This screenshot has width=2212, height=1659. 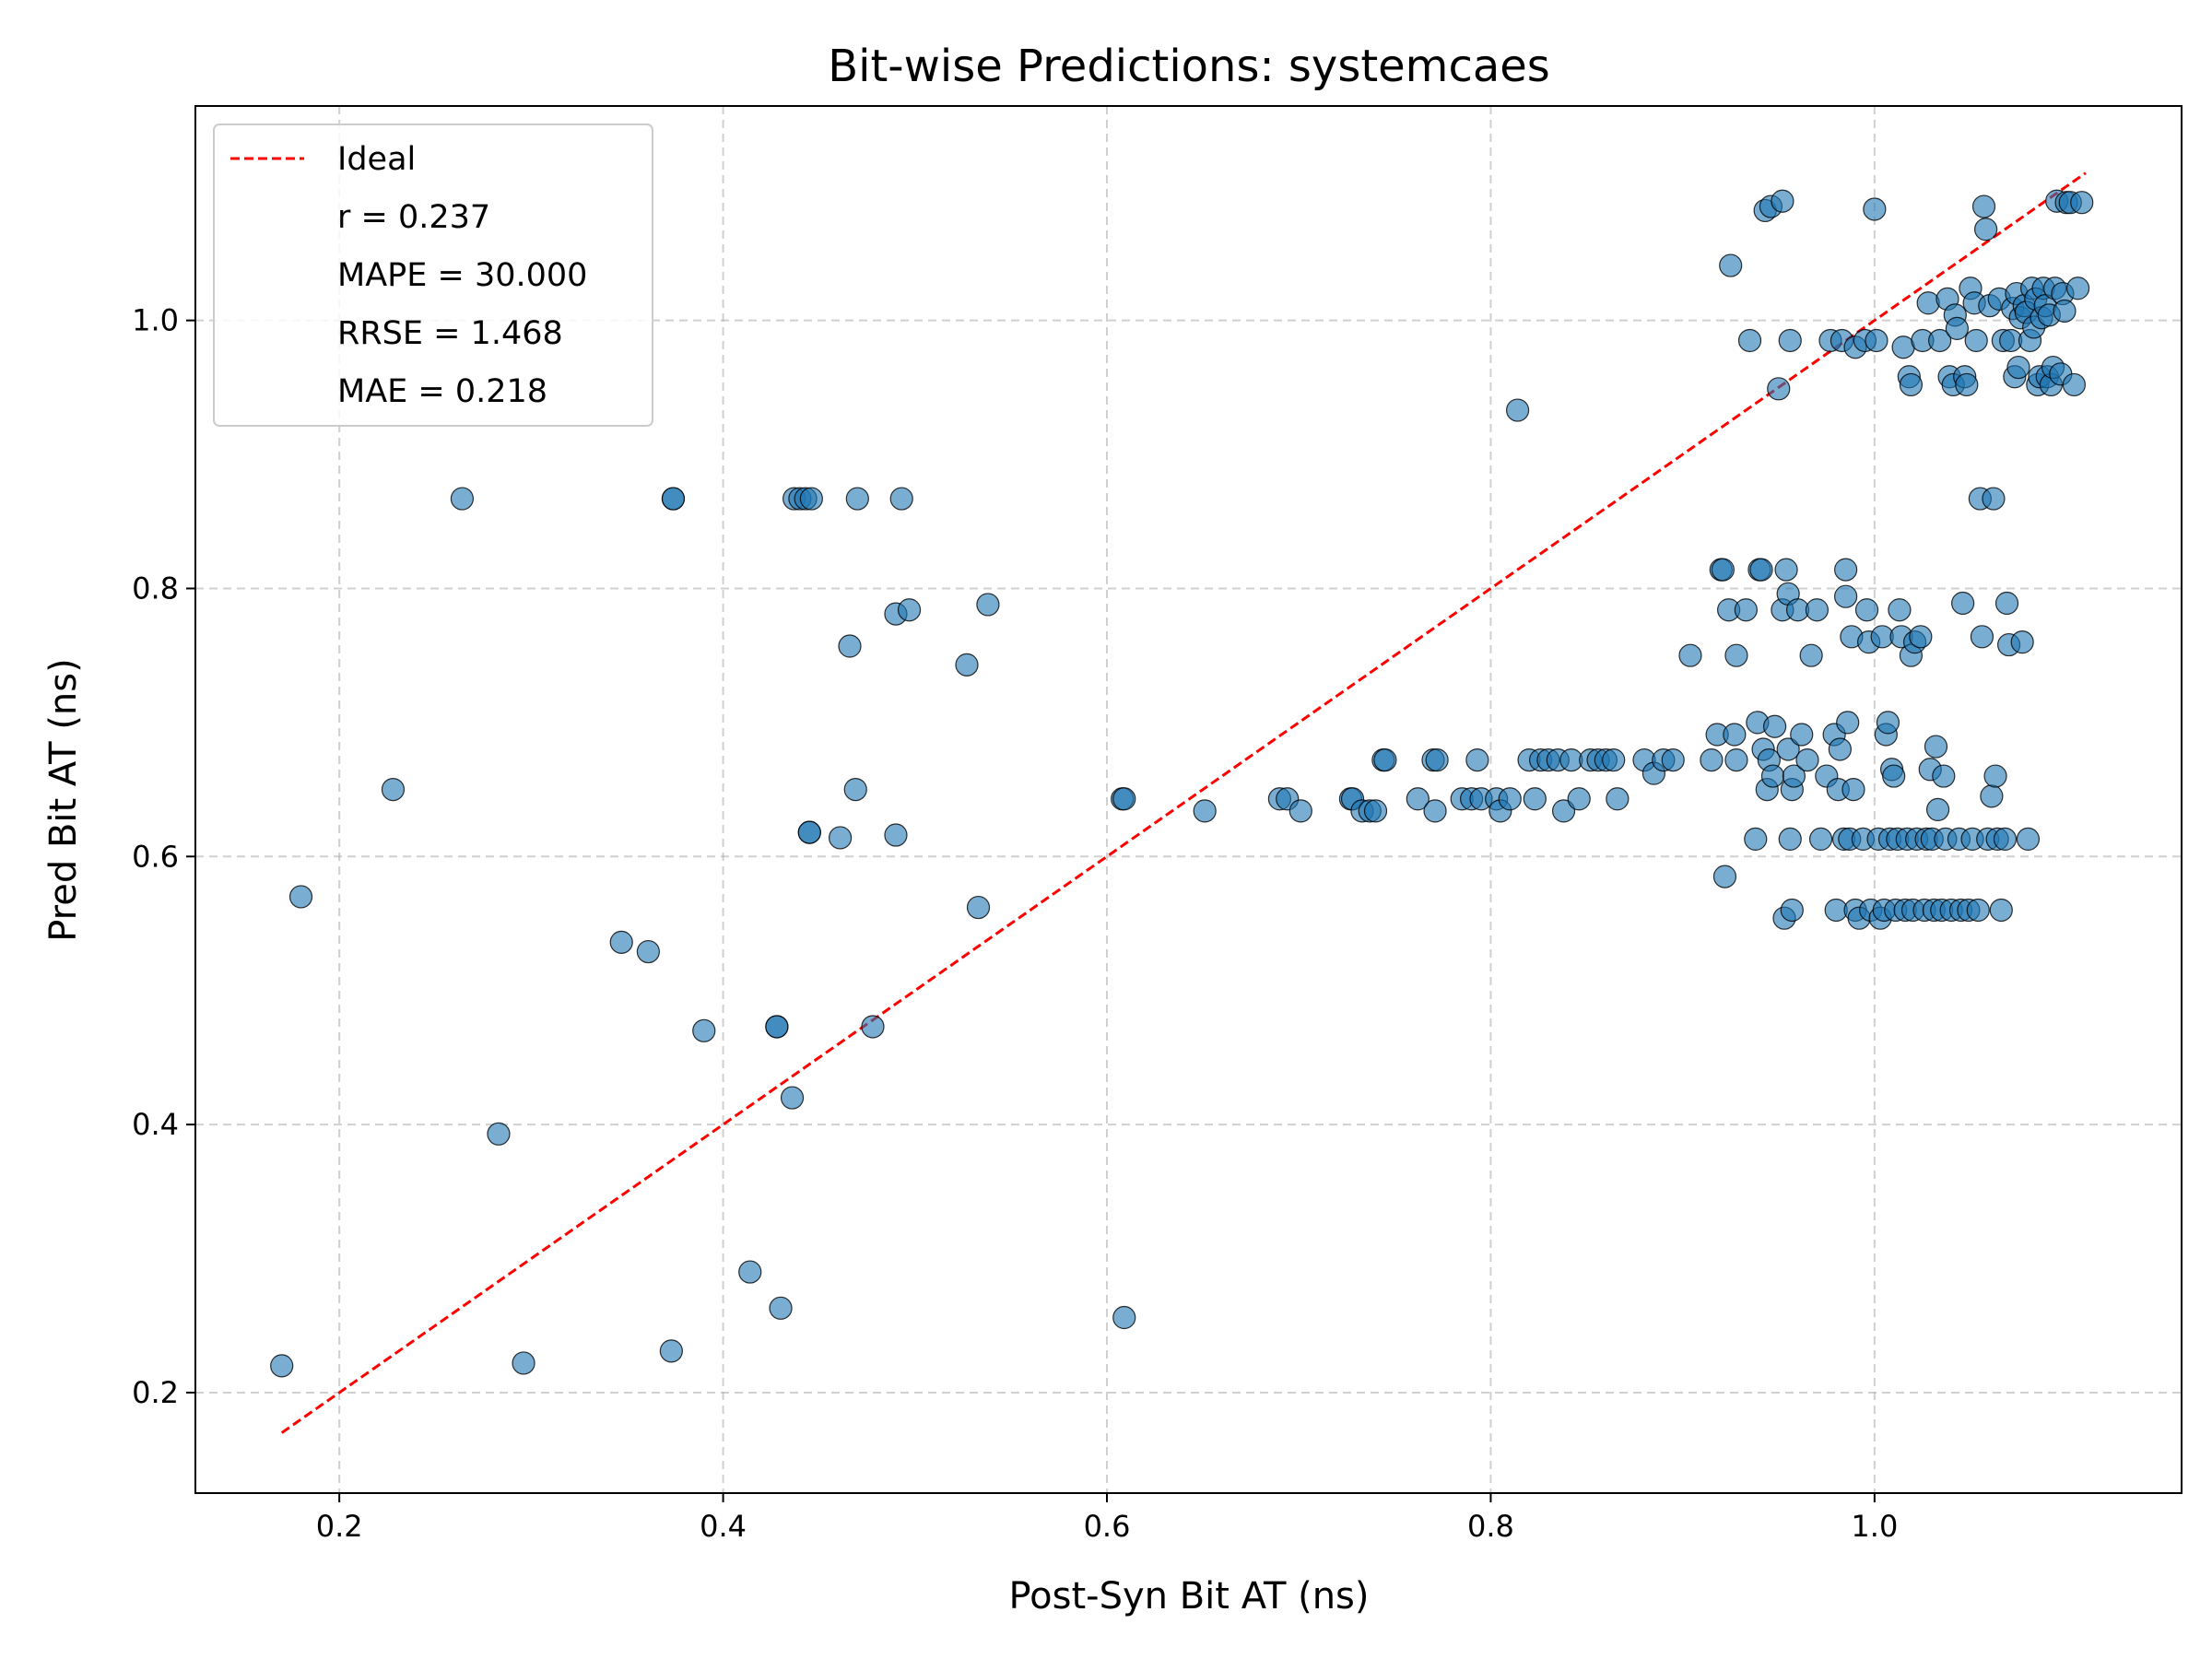 What do you see at coordinates (1189, 66) in the screenshot?
I see `chart-title: Bit-wise Predictions: systemcaes` at bounding box center [1189, 66].